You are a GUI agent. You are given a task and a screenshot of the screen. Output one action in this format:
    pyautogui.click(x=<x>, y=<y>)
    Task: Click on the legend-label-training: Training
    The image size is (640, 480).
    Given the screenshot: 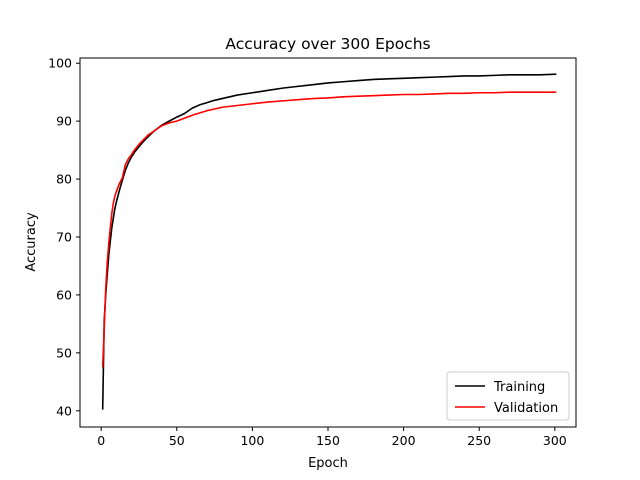 What is the action you would take?
    pyautogui.click(x=519, y=387)
    